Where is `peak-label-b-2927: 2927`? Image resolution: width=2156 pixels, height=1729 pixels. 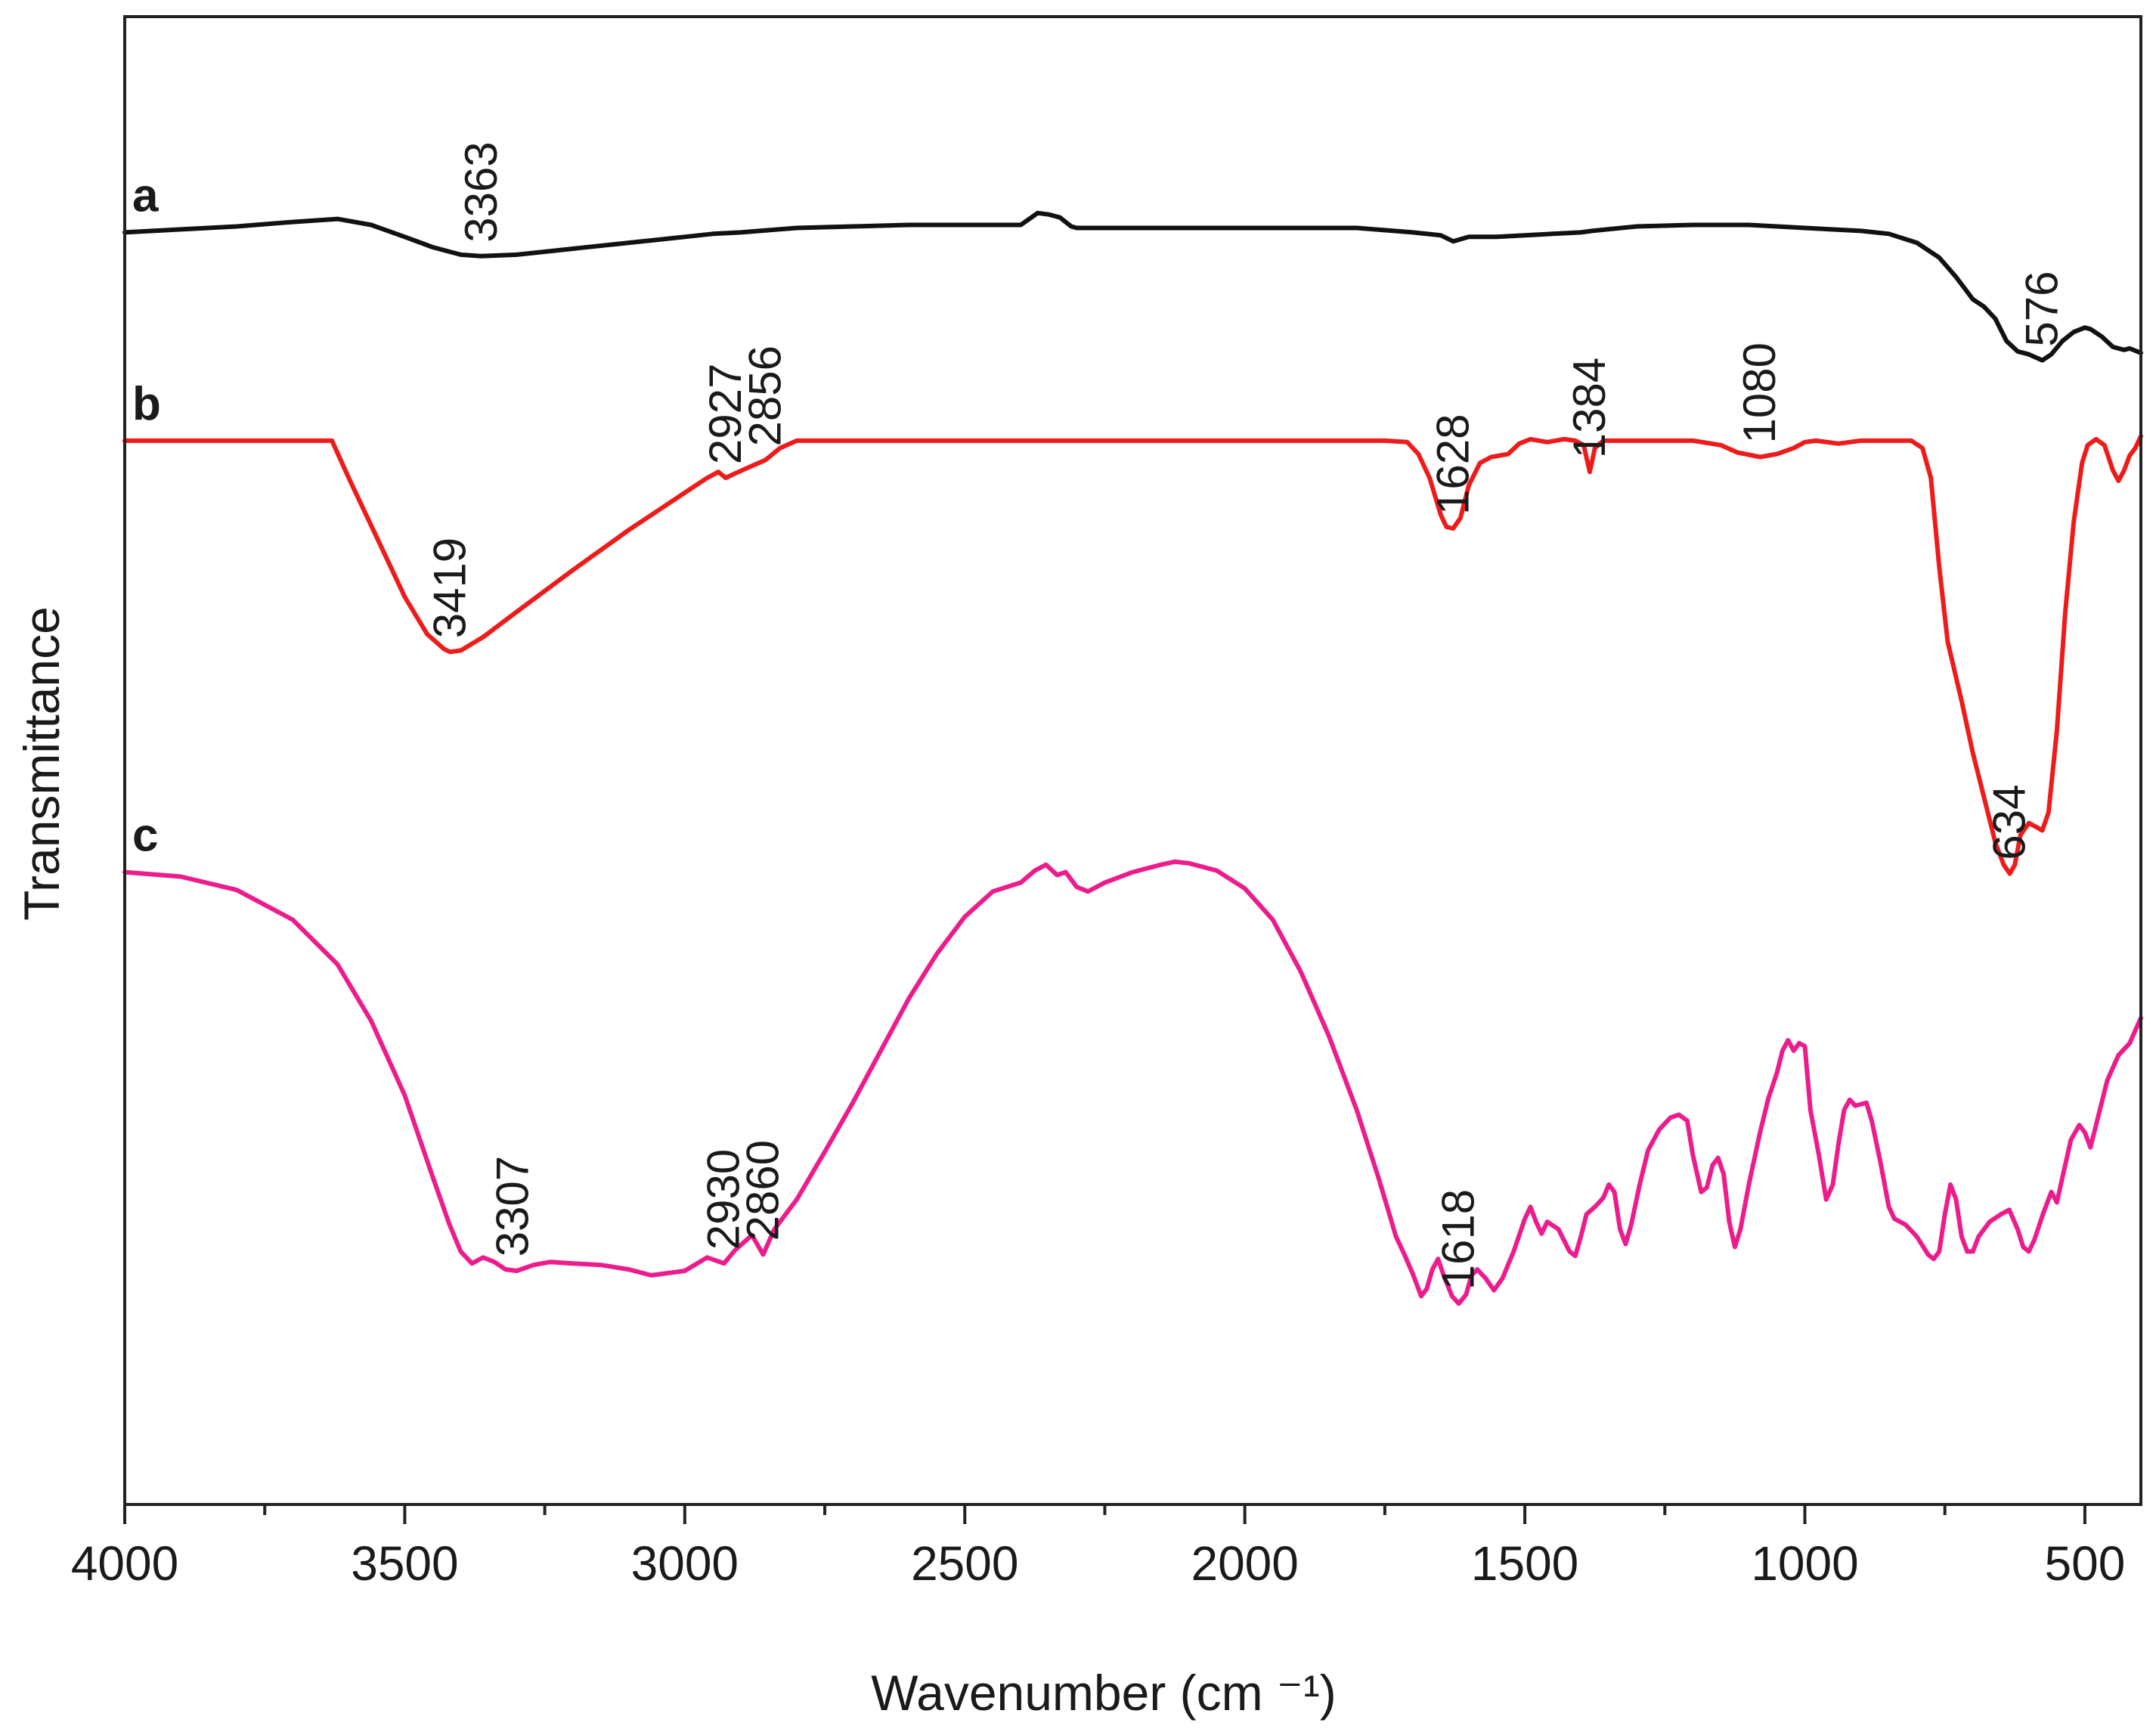 peak-label-b-2927: 2927 is located at coordinates (725, 414).